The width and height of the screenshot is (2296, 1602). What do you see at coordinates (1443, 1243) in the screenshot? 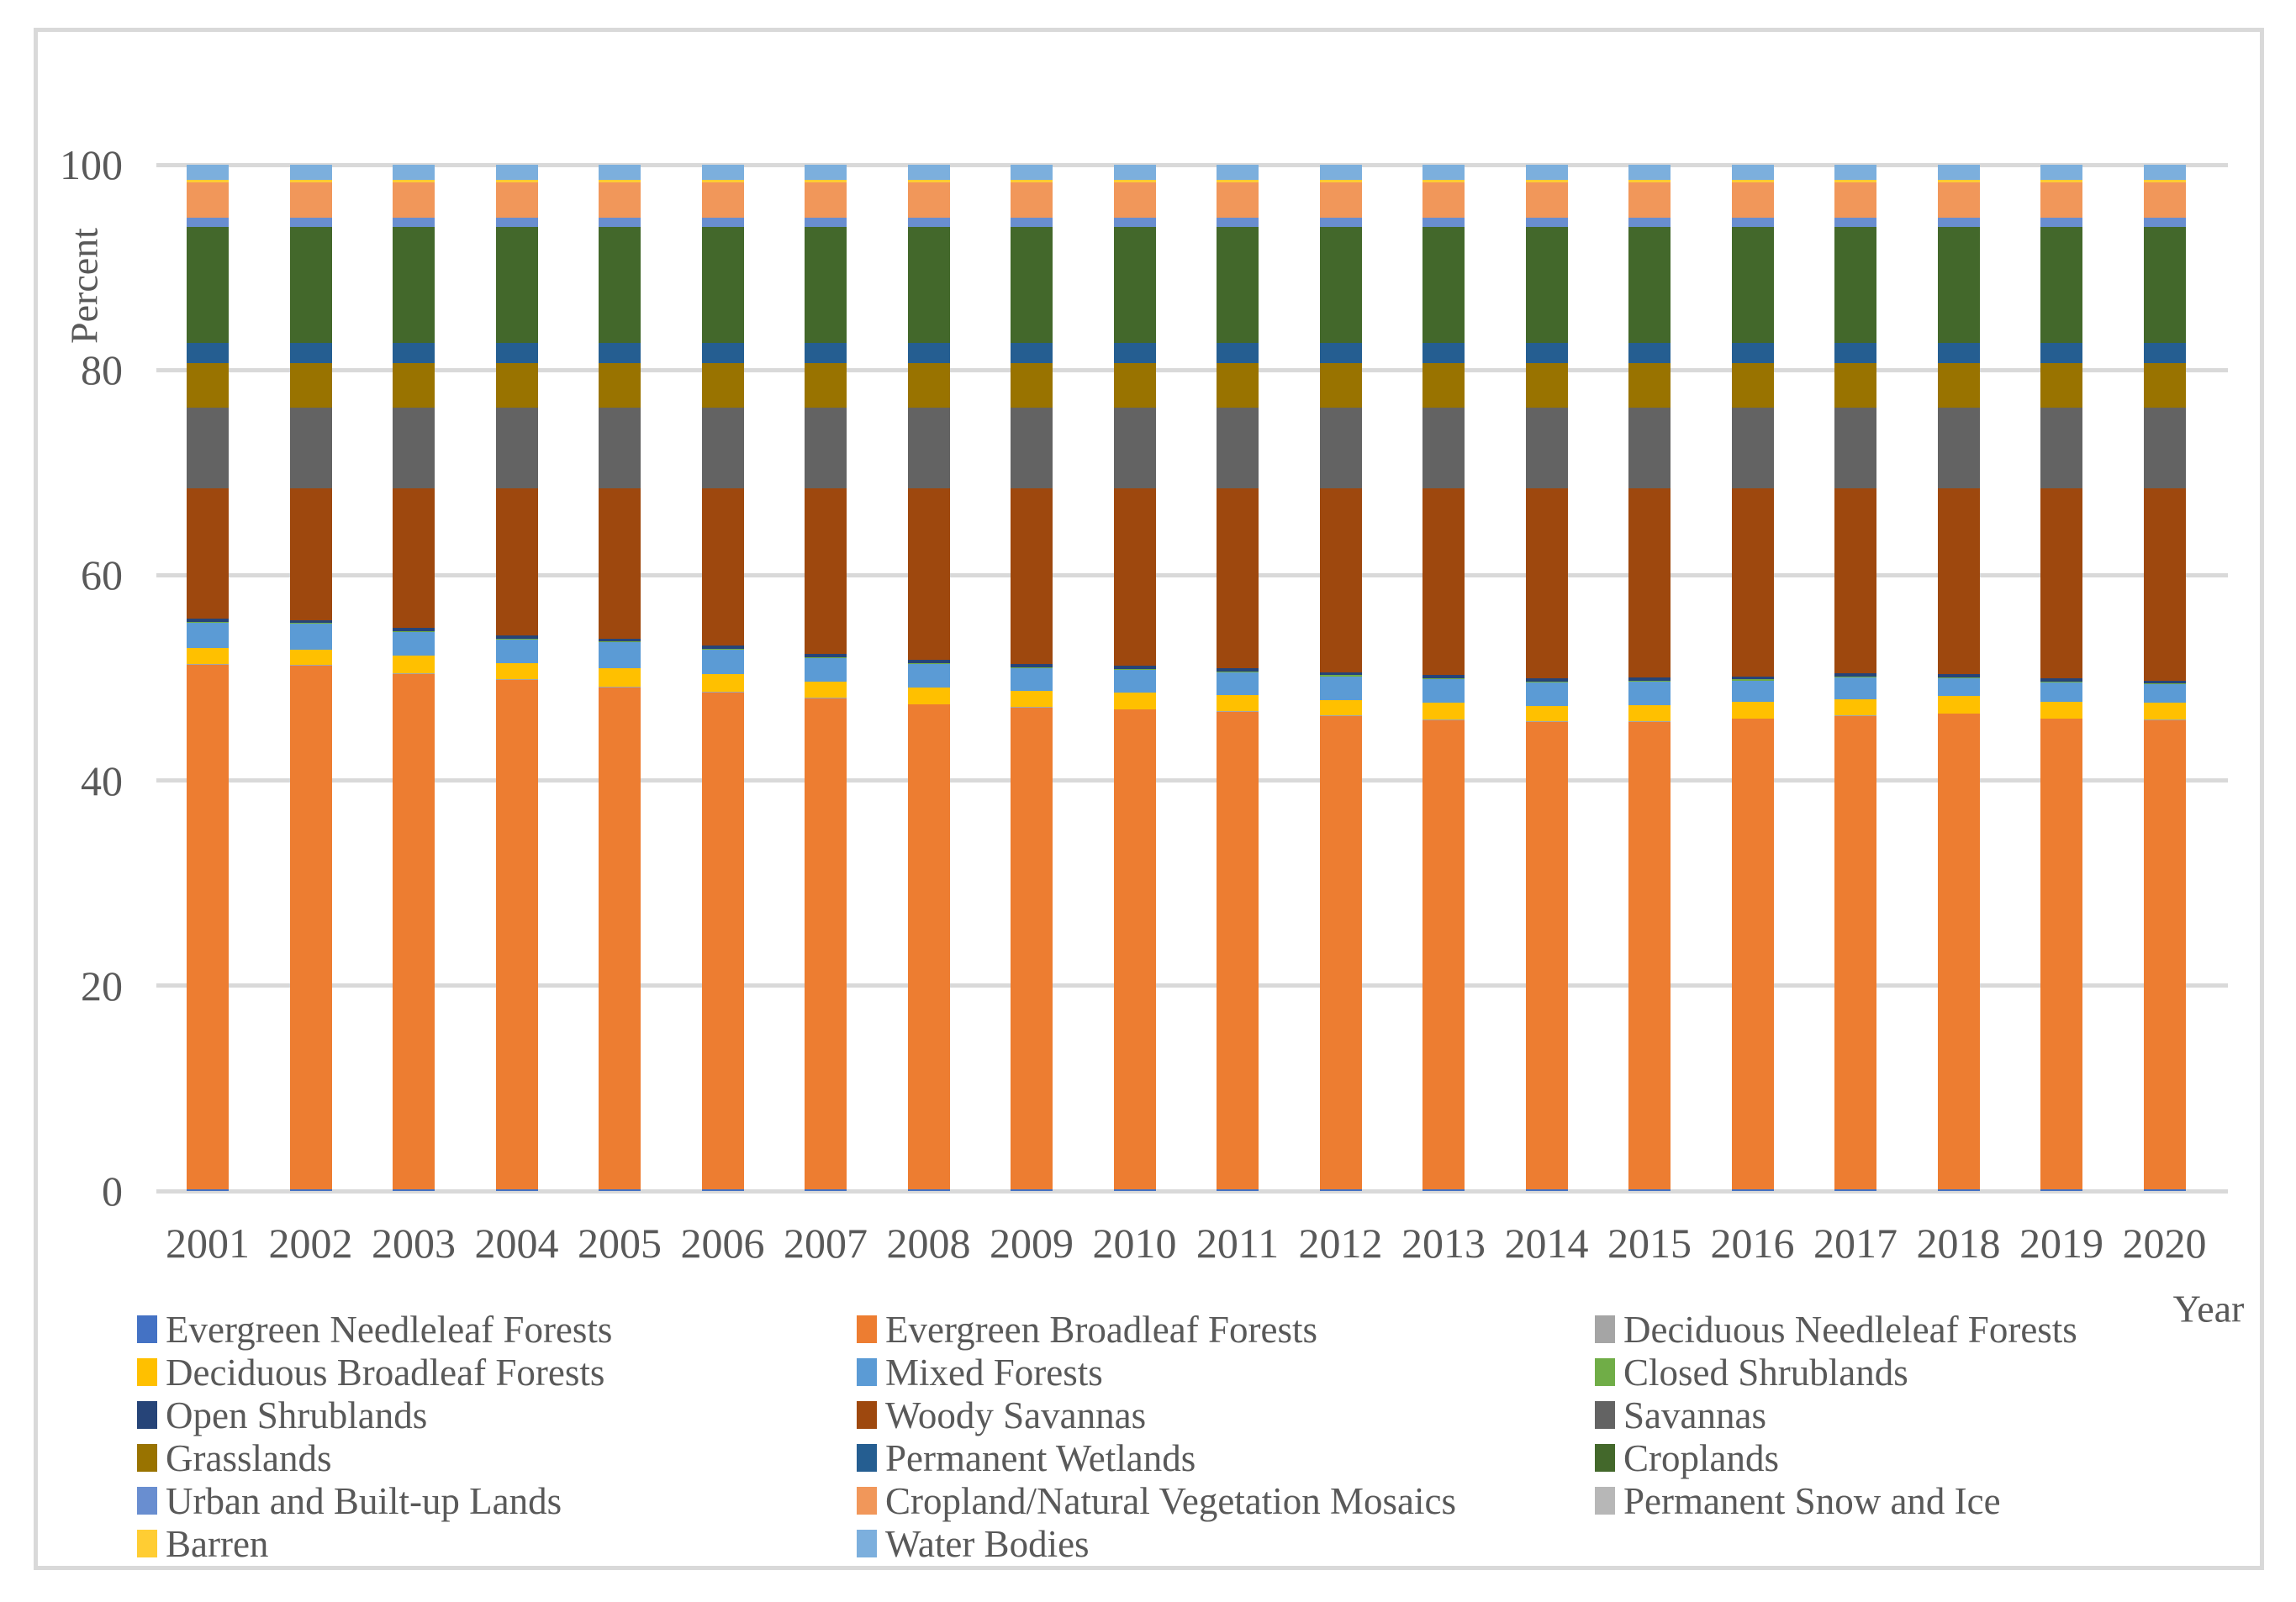
I see `x-tick-label-2013: 2013` at bounding box center [1443, 1243].